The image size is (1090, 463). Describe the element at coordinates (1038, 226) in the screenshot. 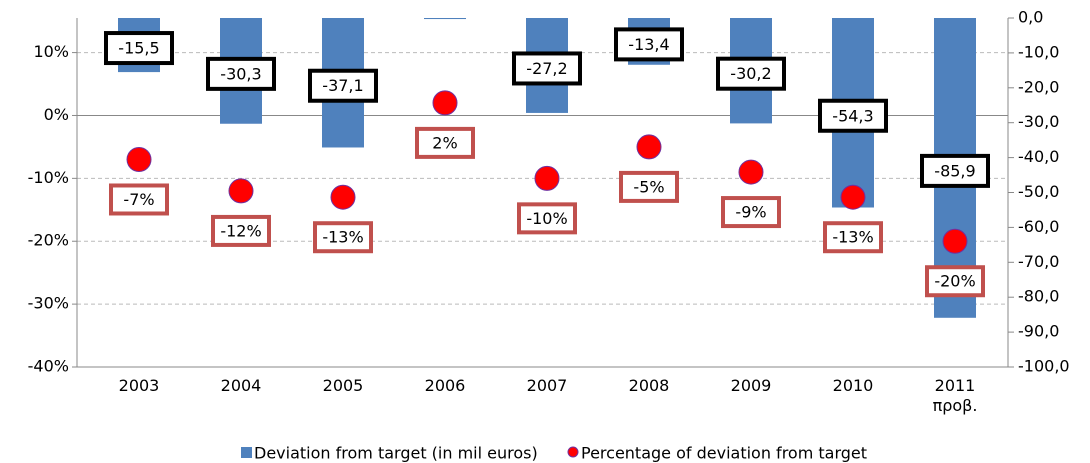

I see `y2-tick-label: -60,0` at that location.